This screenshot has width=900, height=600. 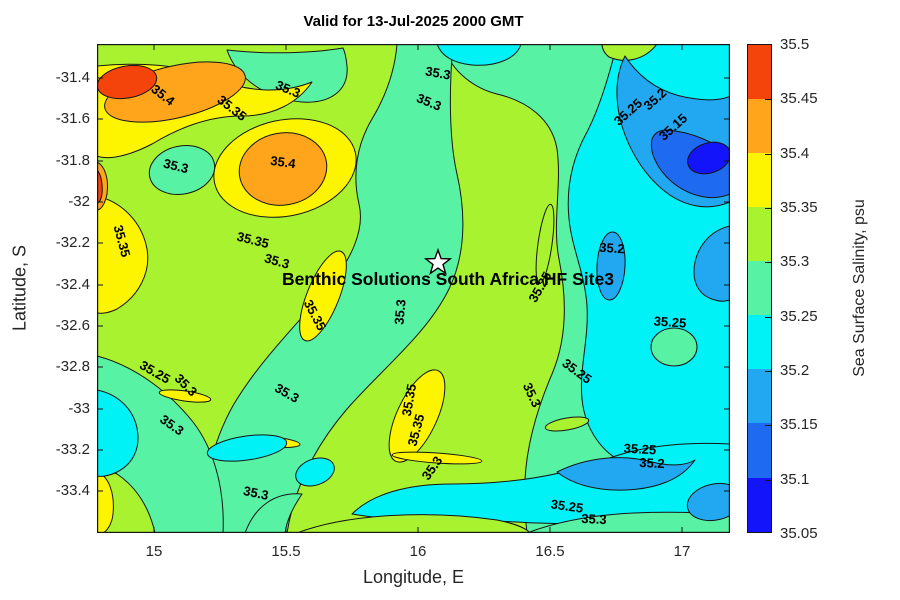 I want to click on figure-title: Valid for 13-Jul-2025 2000 GMT, so click(x=413, y=21).